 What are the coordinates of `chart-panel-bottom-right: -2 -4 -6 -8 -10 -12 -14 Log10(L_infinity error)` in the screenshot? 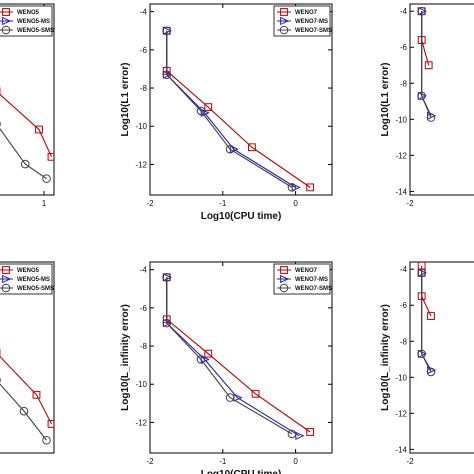 It's located at (427, 363).